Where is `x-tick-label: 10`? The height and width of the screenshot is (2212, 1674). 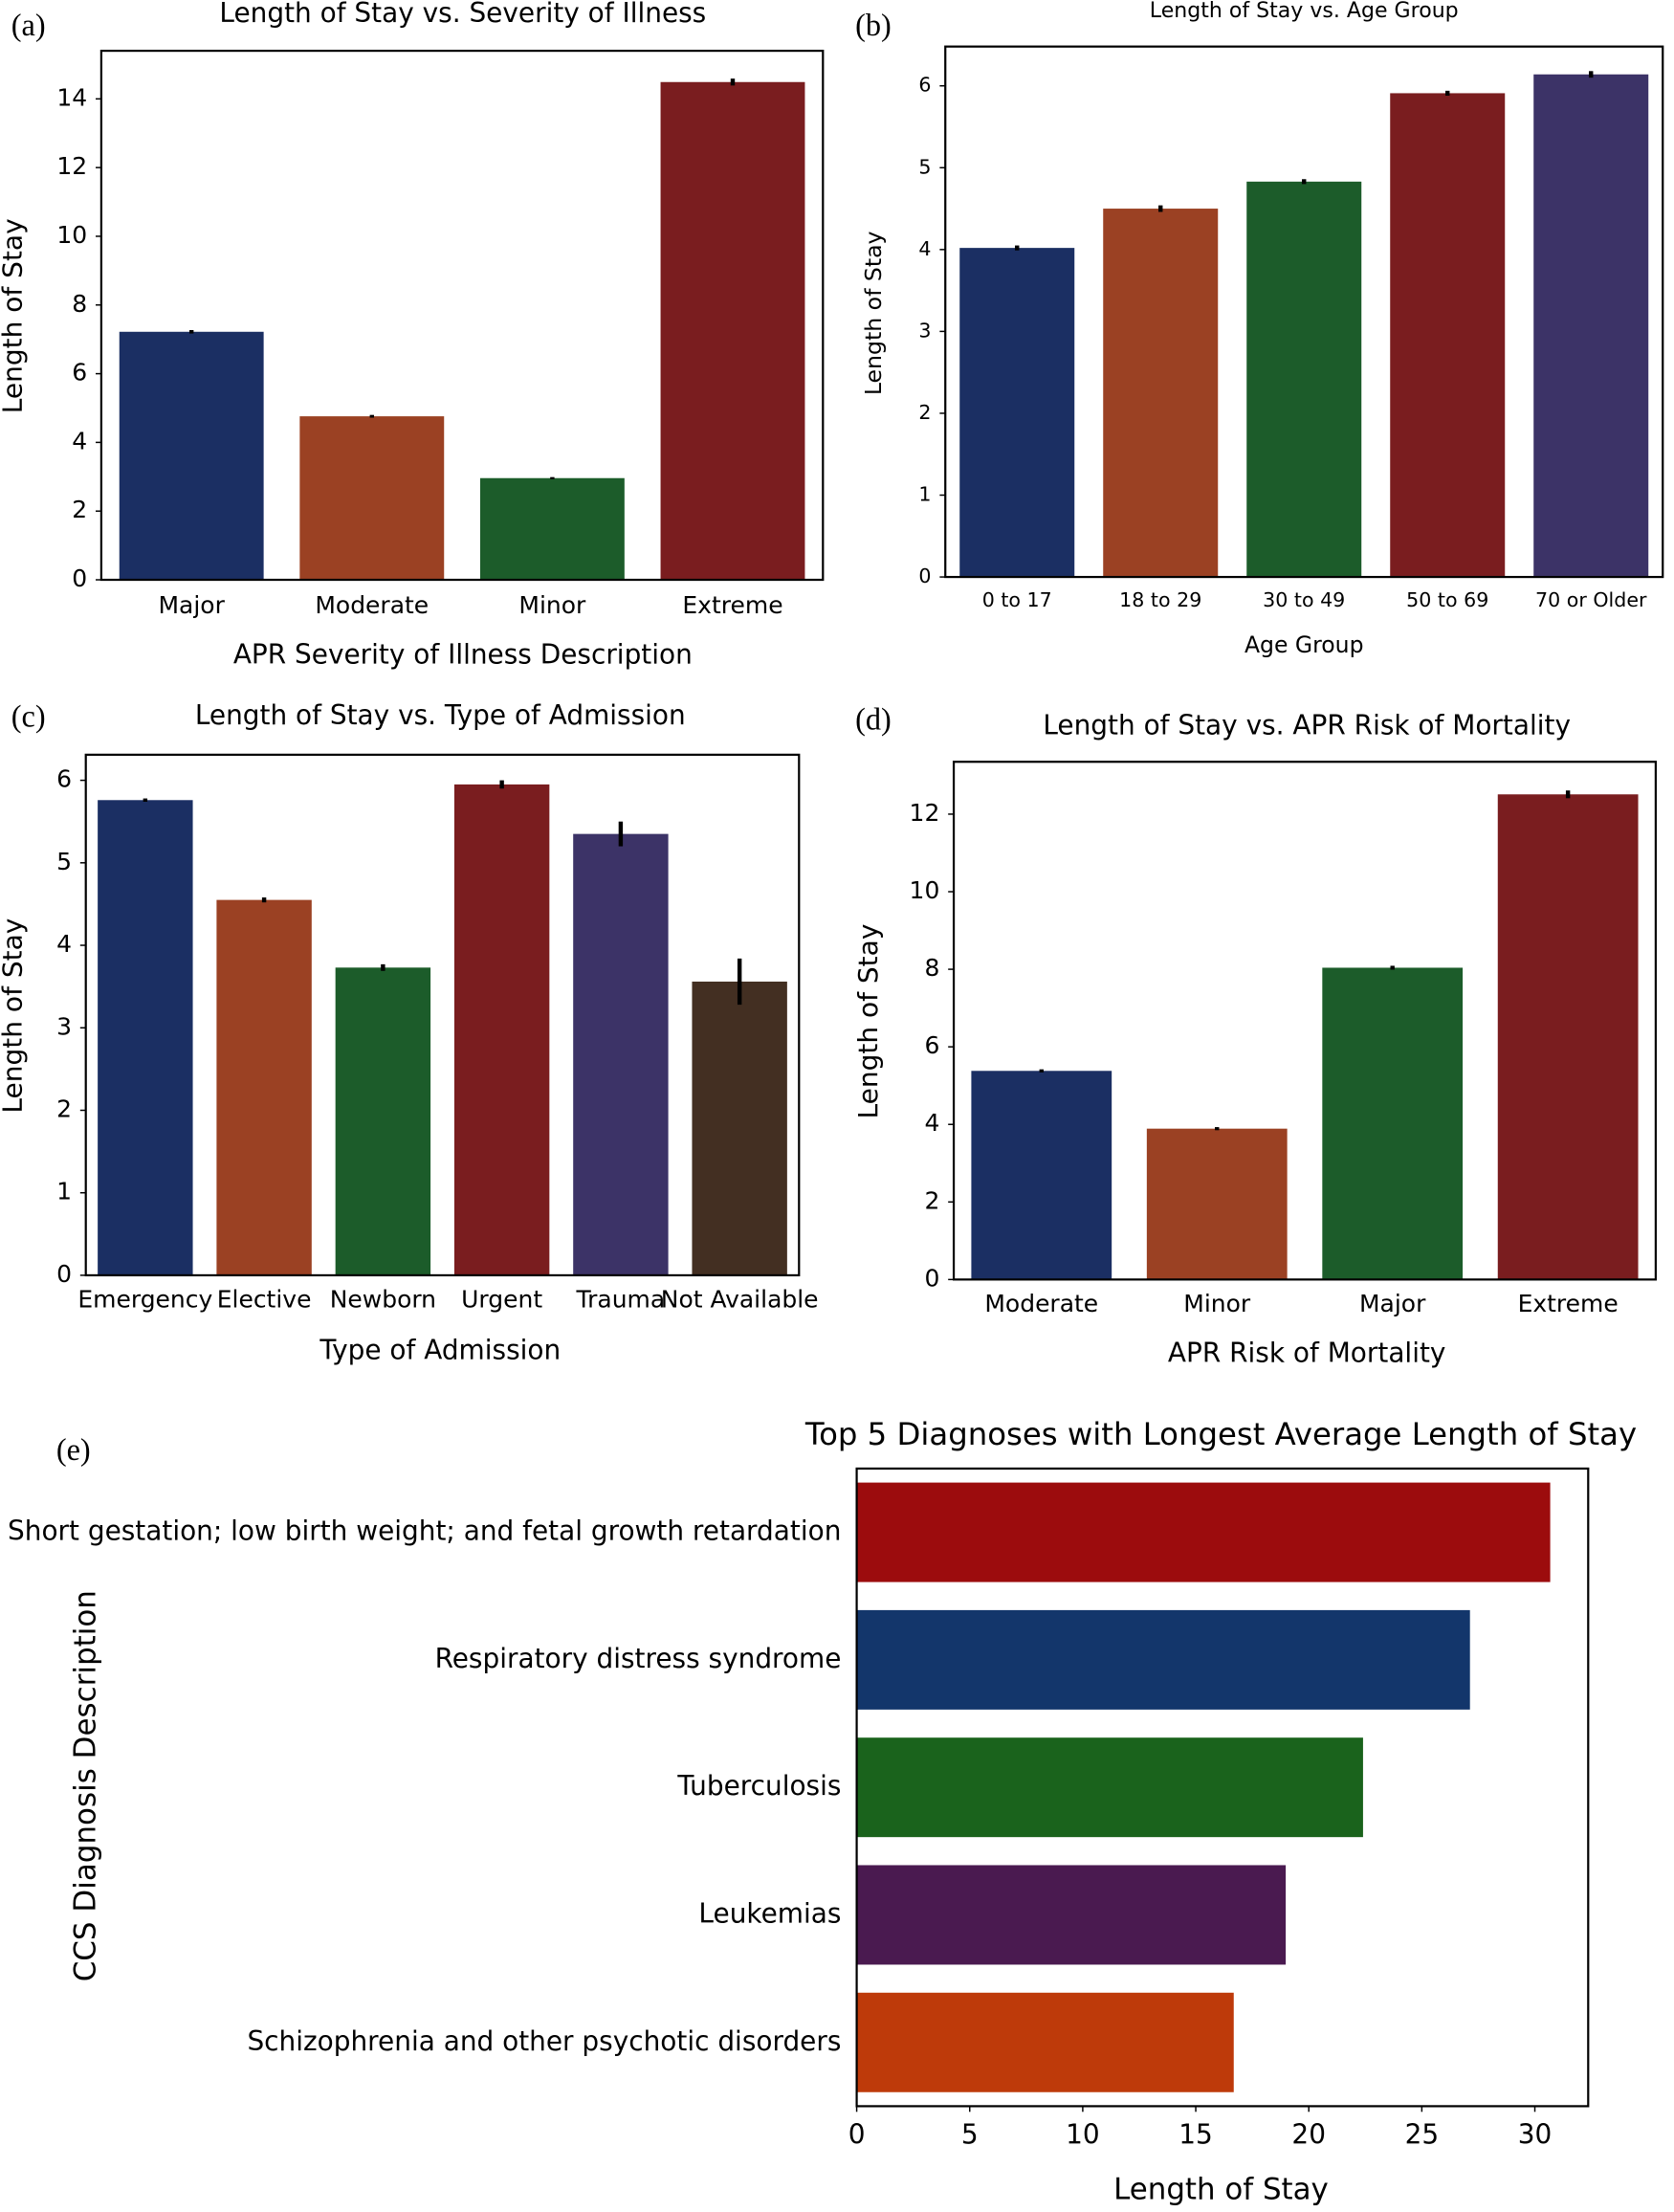
x-tick-label: 10 is located at coordinates (1083, 2134).